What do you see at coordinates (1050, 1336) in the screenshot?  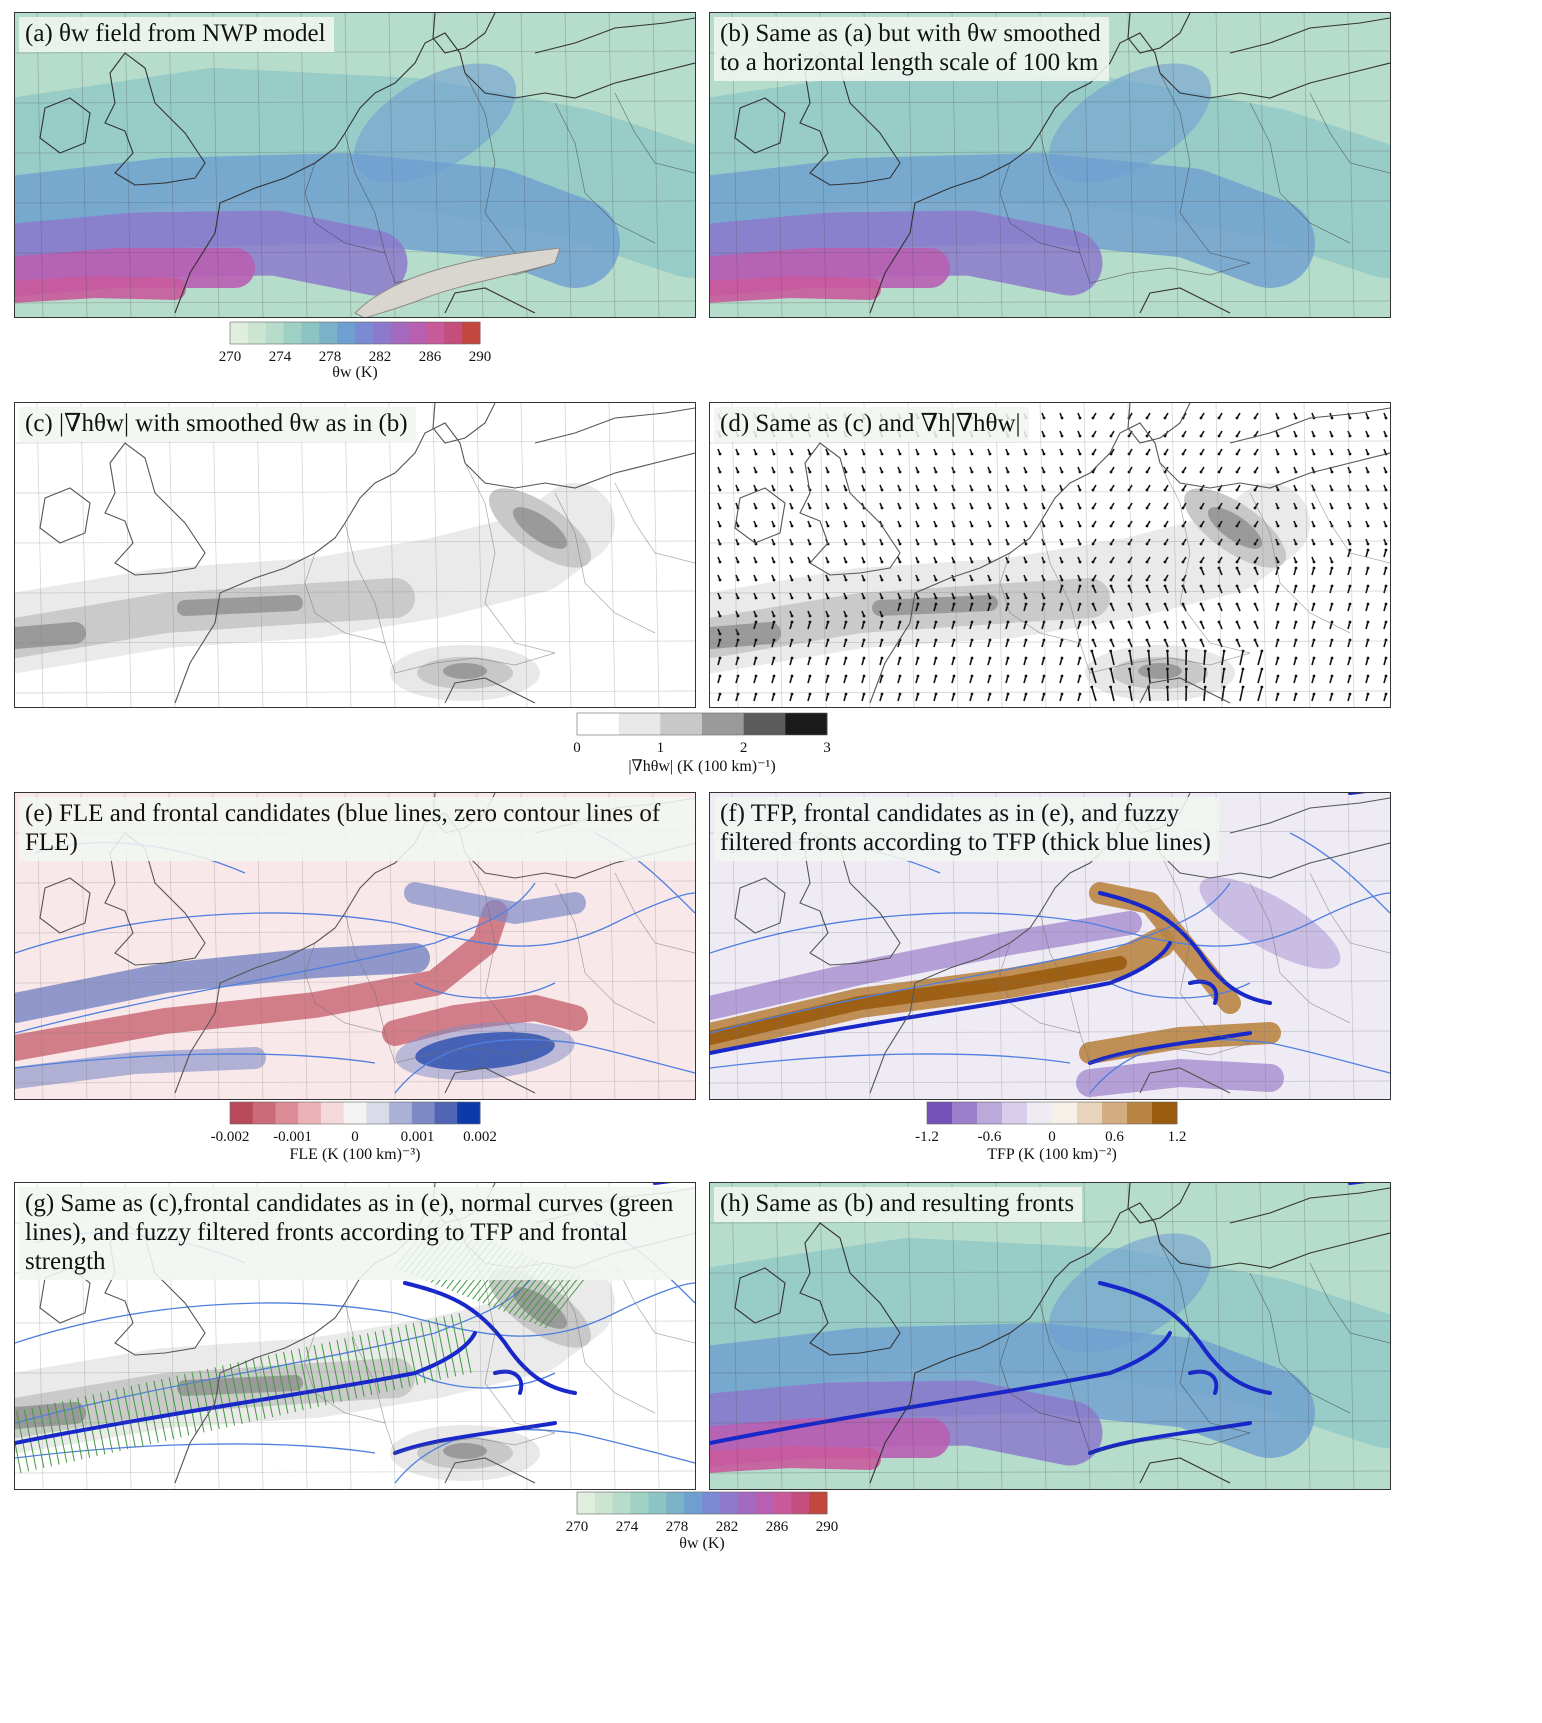 I see `map-h` at bounding box center [1050, 1336].